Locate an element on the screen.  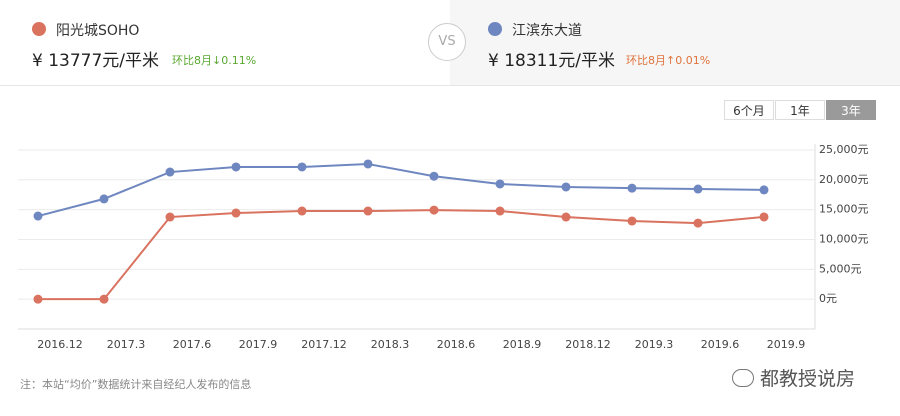
x-tick-label: 2017.9 is located at coordinates (258, 344).